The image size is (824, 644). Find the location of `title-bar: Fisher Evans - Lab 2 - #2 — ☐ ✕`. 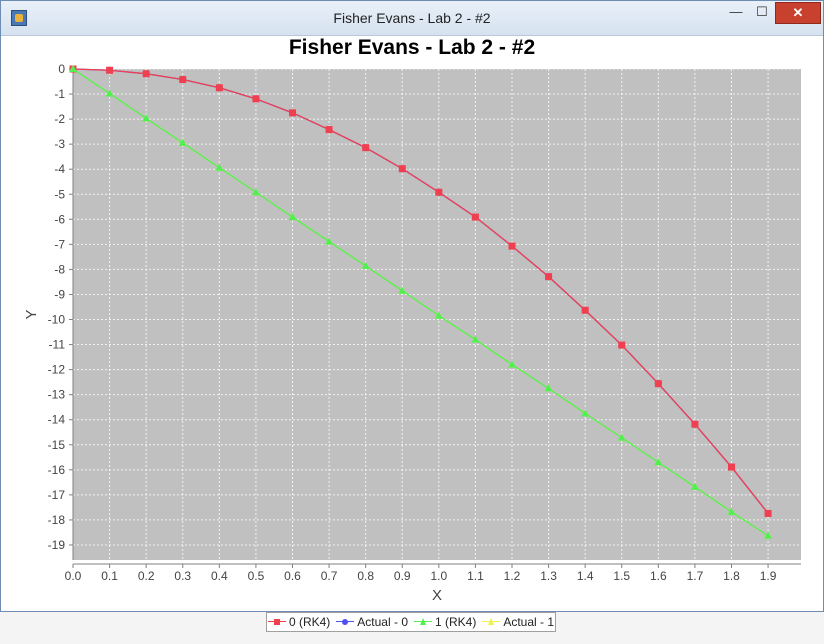

title-bar: Fisher Evans - Lab 2 - #2 — ☐ ✕ is located at coordinates (412, 18).